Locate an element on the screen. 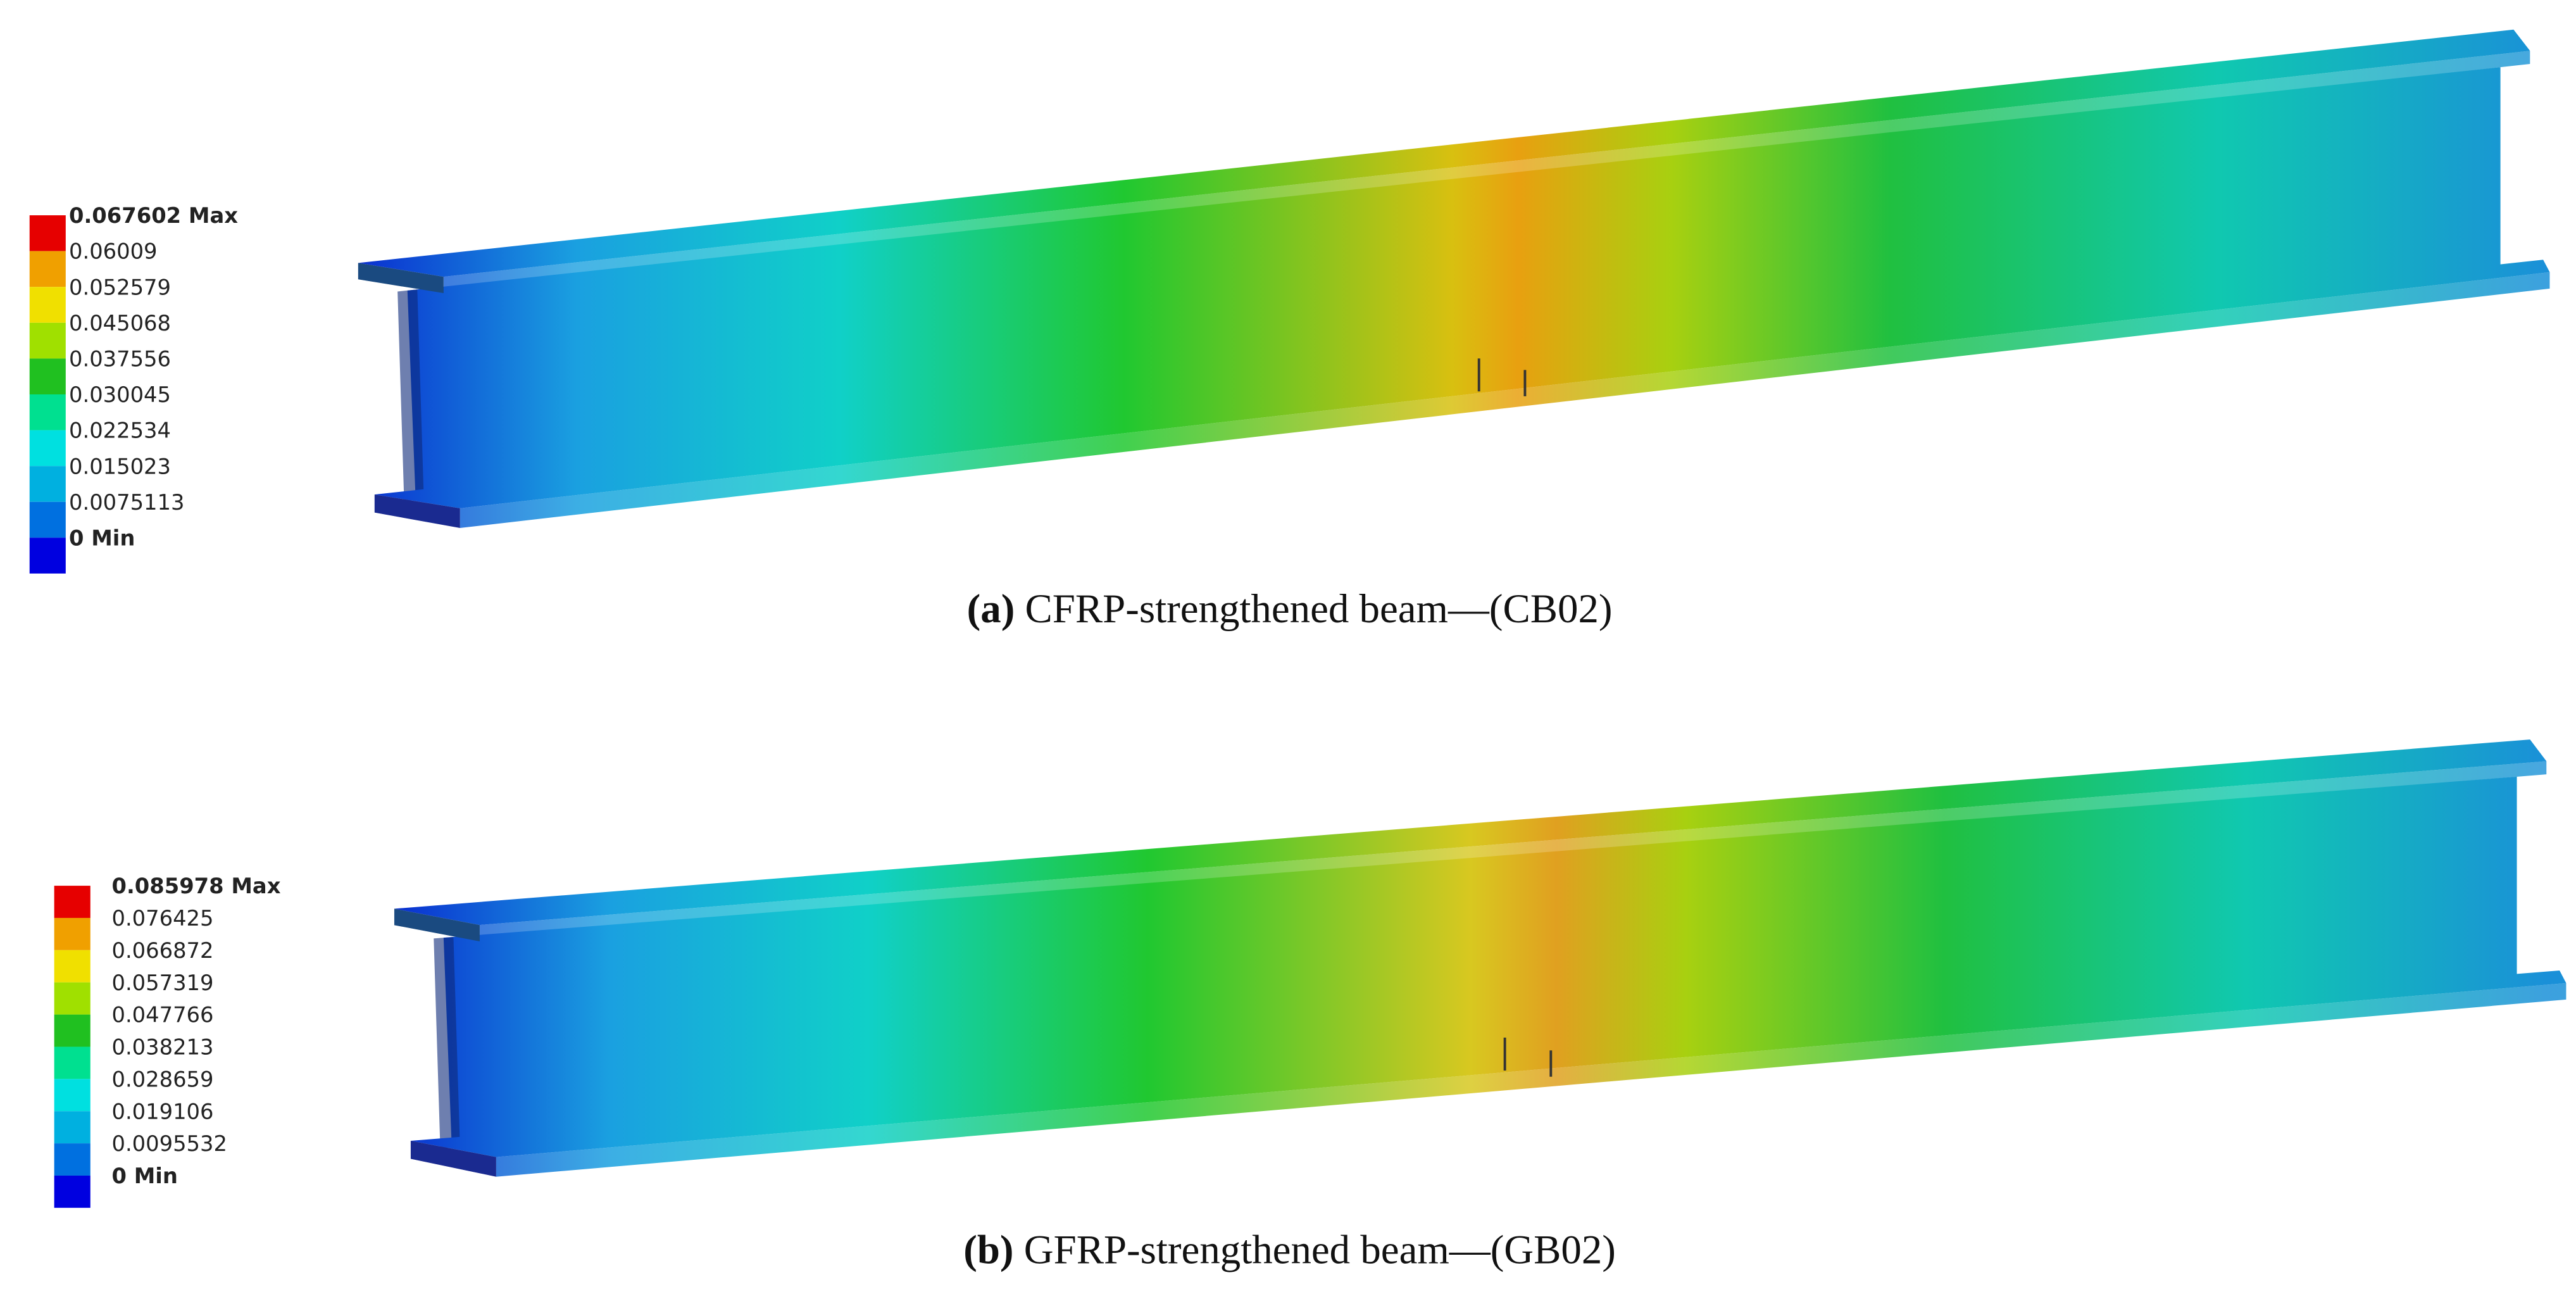 The width and height of the screenshot is (2576, 1313). bottom-flange-top is located at coordinates (1488, 1063).